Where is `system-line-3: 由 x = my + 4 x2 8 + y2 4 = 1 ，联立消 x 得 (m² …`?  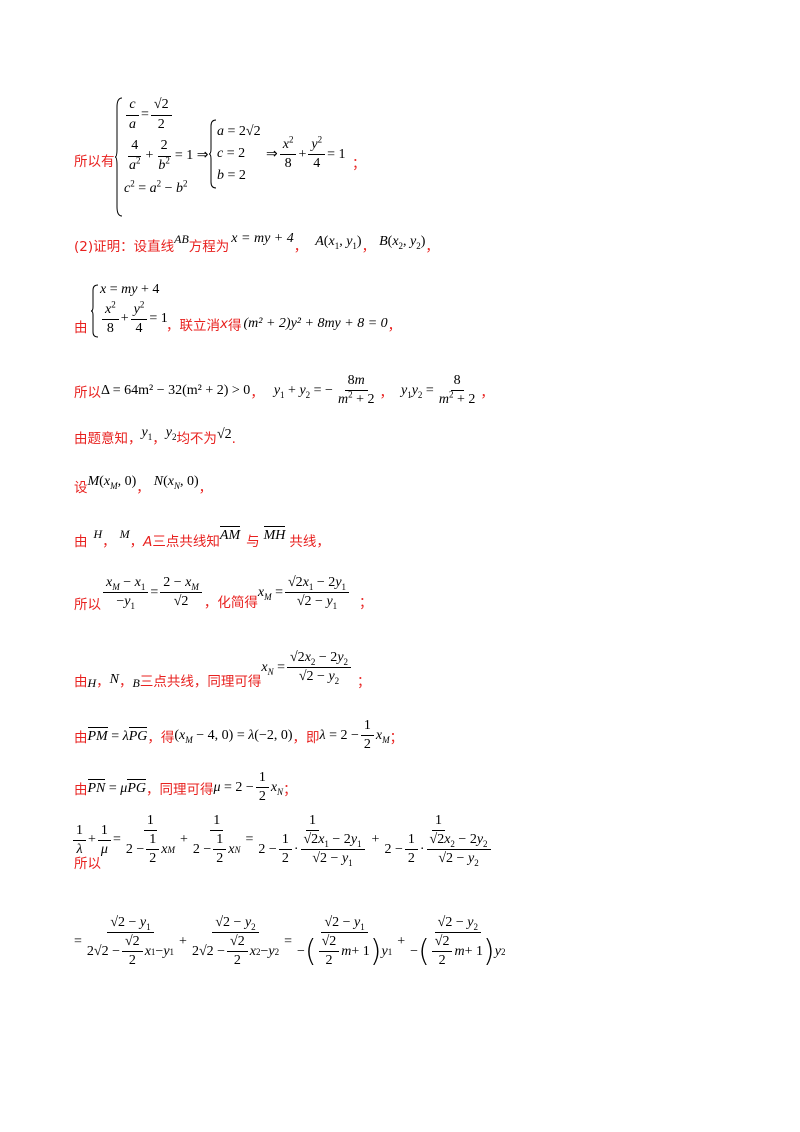
system-line-3: 由 x = my + 4 x2 8 + y2 4 = 1 ，联立消 x 得 (m² … is located at coordinates (238, 310).